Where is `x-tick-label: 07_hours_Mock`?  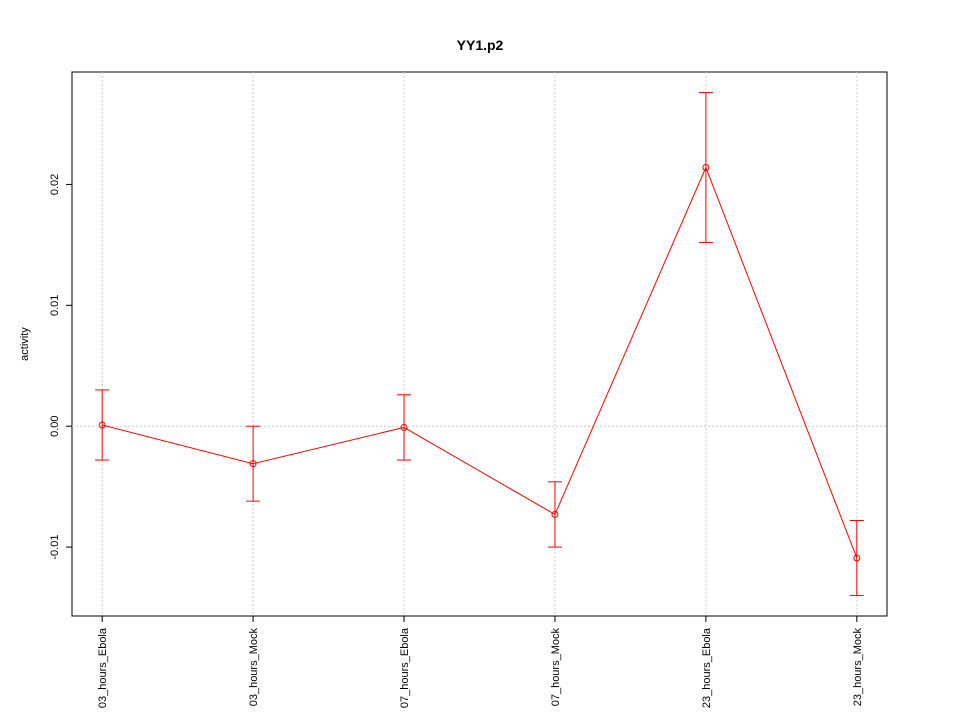
x-tick-label: 07_hours_Mock is located at coordinates (556, 667).